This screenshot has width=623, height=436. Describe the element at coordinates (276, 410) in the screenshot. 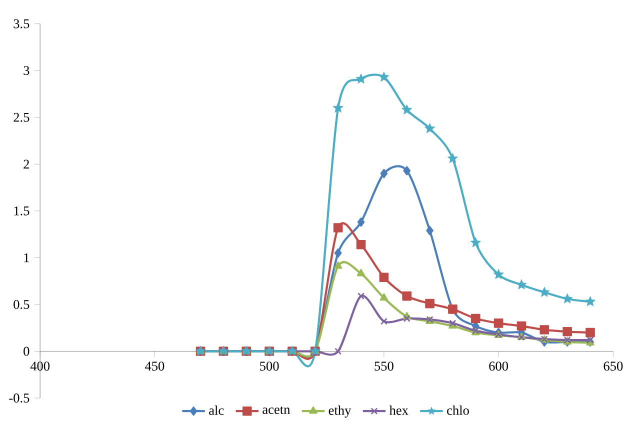

I see `legend-label: acetn` at that location.